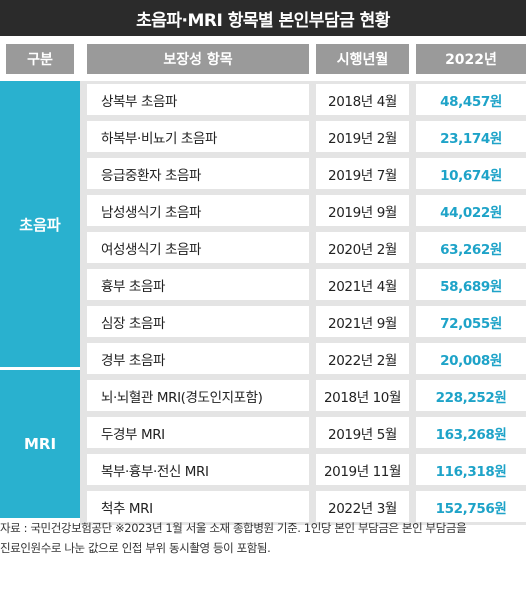  I want to click on table-row: 두경부 MRI 2019년 5월 163,268원, so click(303, 432).